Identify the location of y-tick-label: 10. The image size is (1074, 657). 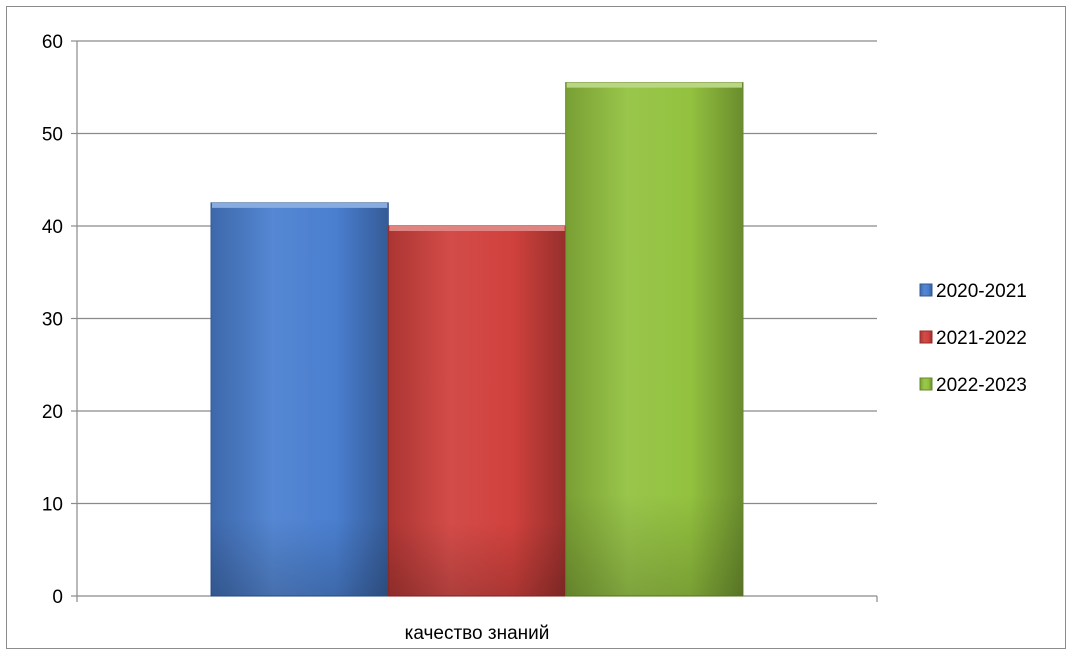
(52, 505).